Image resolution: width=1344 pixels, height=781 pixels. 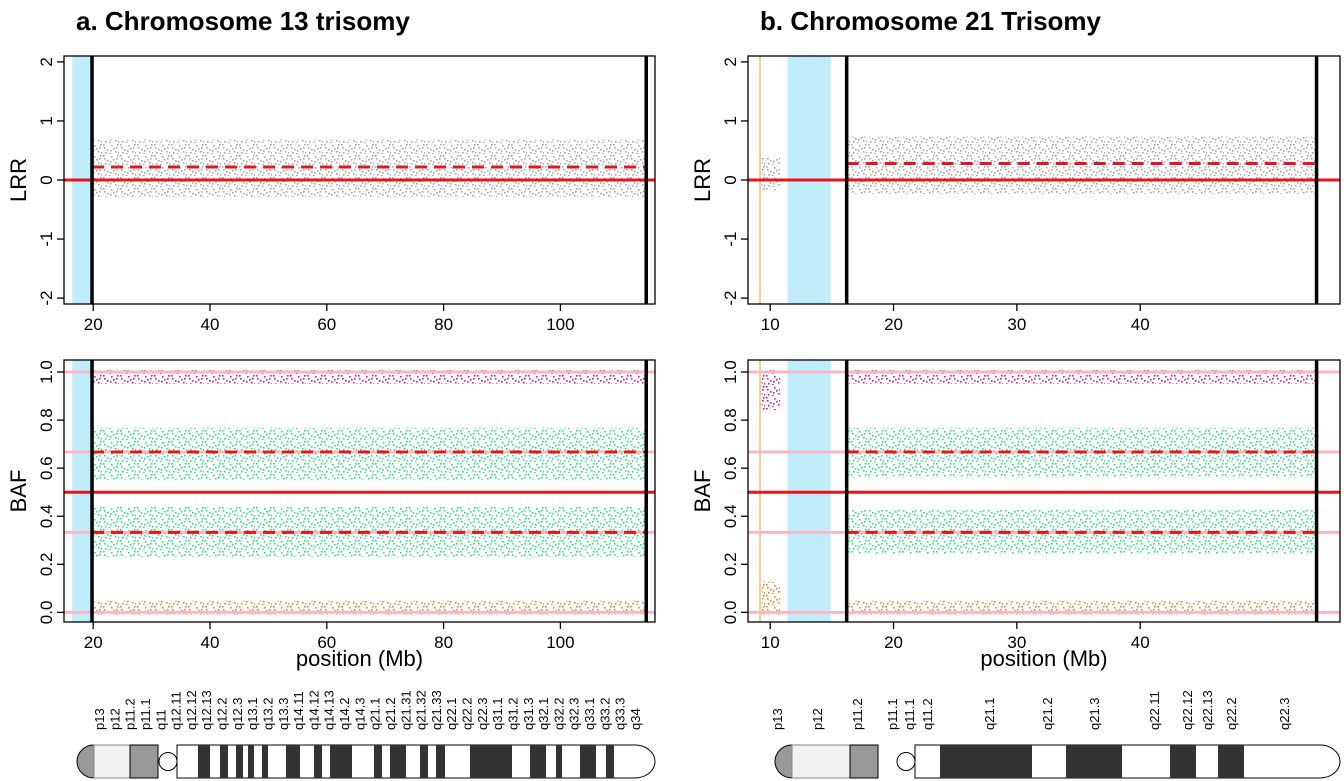 What do you see at coordinates (451, 713) in the screenshot?
I see `band-label: q22.1` at bounding box center [451, 713].